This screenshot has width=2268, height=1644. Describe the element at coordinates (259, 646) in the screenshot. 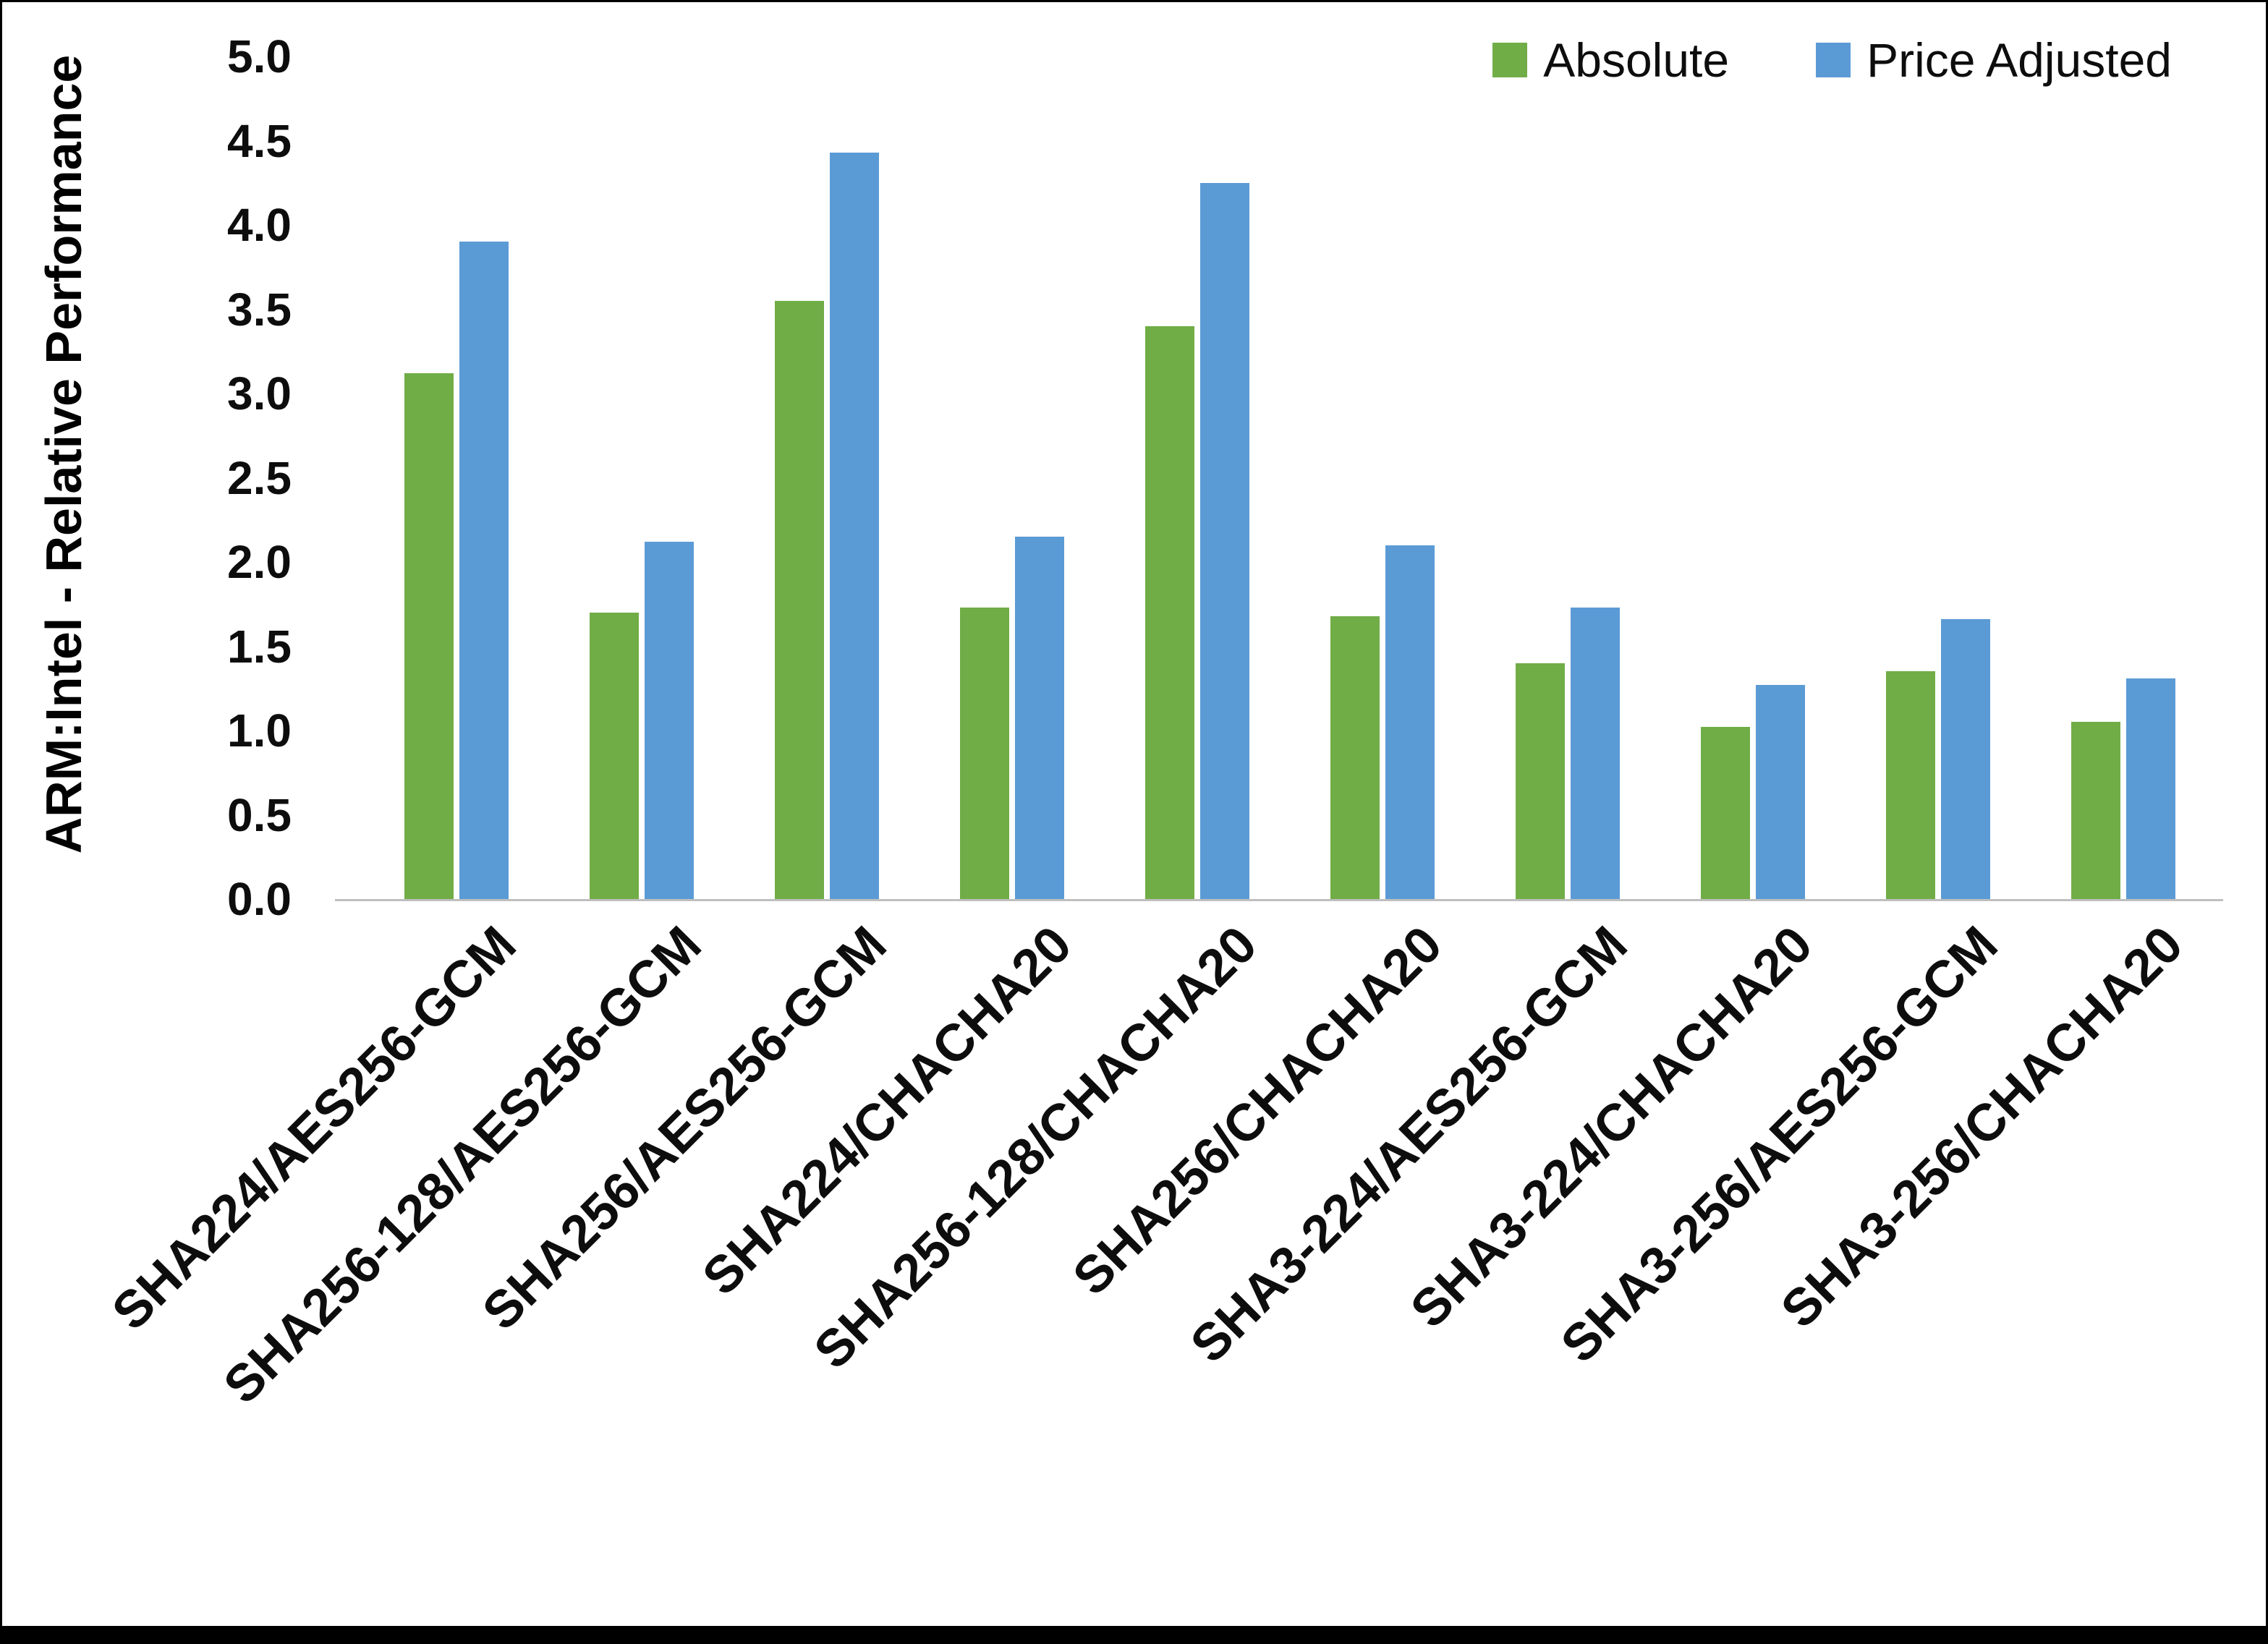

I see `y-tick-label: 1.5` at that location.